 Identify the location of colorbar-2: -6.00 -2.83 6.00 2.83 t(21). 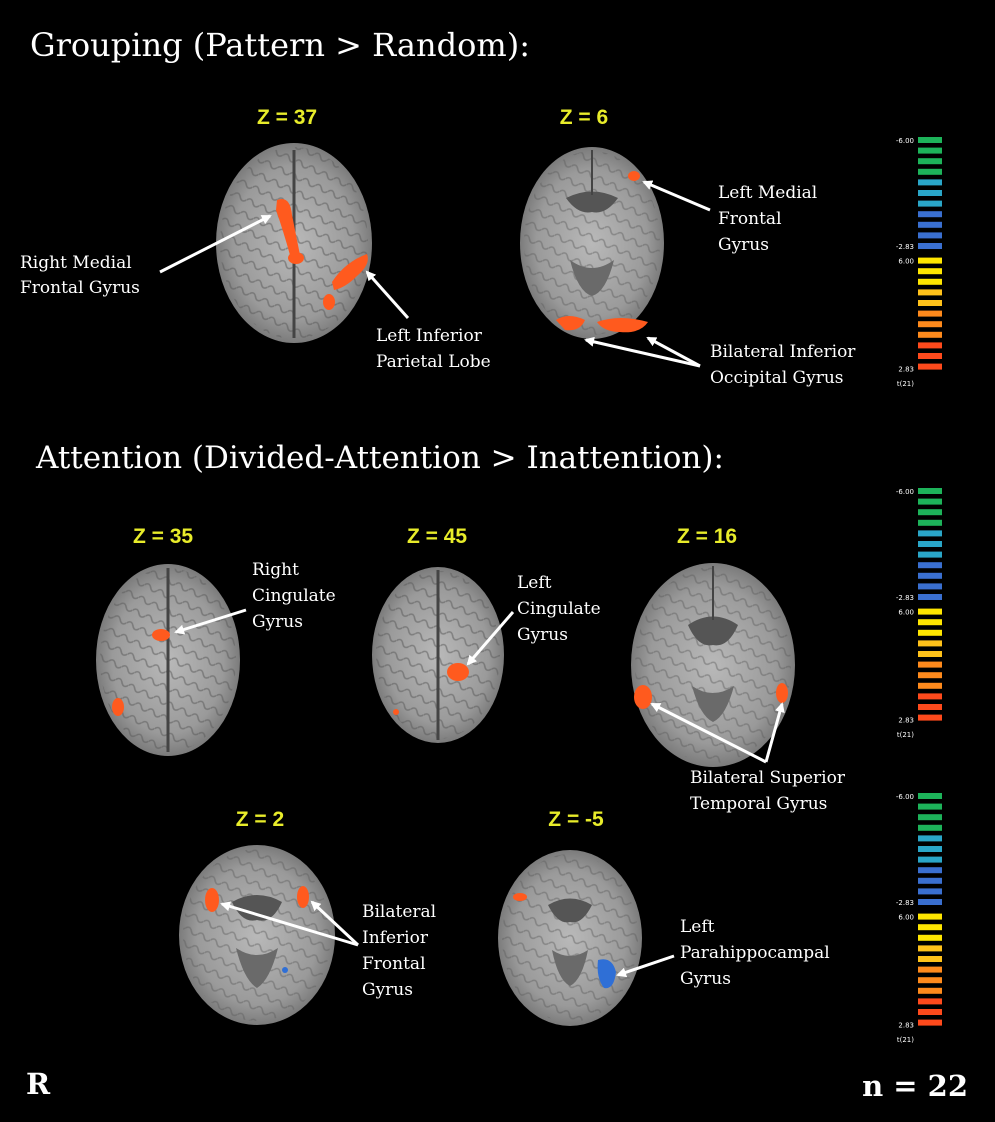
(919, 613).